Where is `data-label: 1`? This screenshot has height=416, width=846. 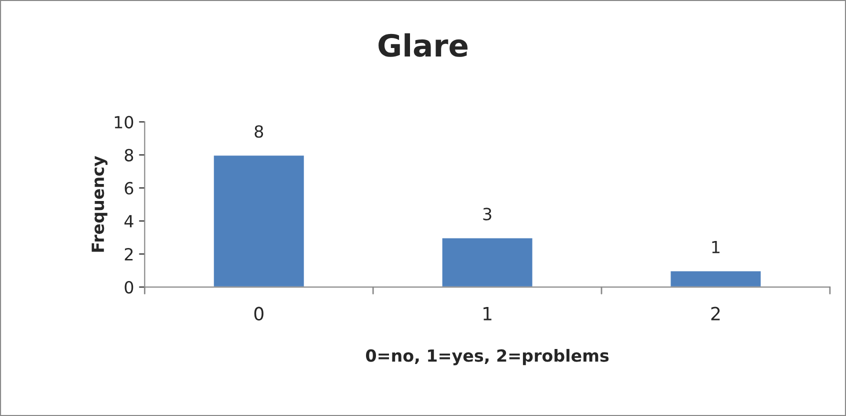 data-label: 1 is located at coordinates (716, 247).